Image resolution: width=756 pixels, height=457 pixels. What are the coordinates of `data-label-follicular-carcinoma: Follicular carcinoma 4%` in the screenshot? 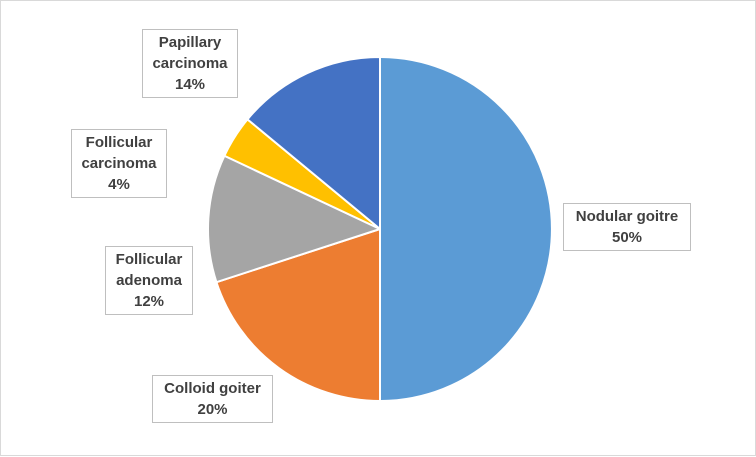 It's located at (119, 163).